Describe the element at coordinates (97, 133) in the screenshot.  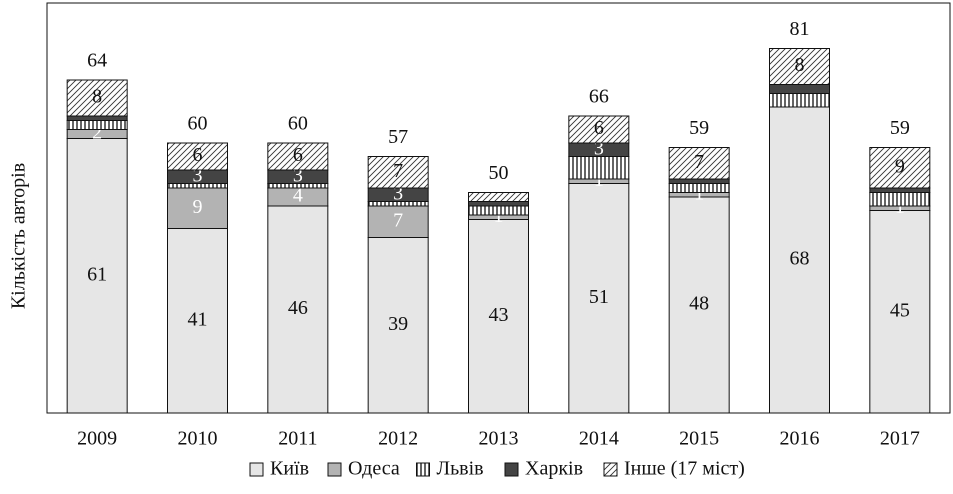
I see `value-label: 2` at that location.